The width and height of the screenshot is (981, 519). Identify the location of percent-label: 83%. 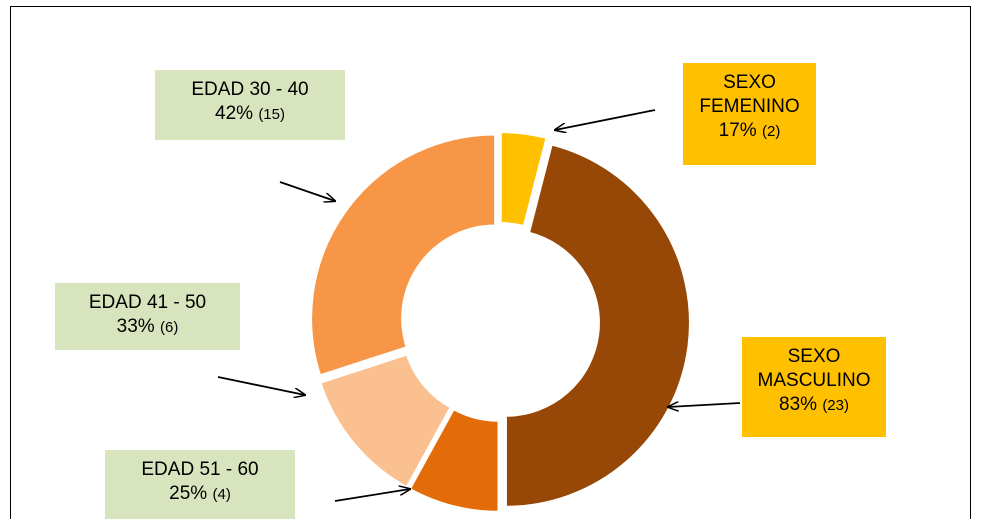
(798, 404).